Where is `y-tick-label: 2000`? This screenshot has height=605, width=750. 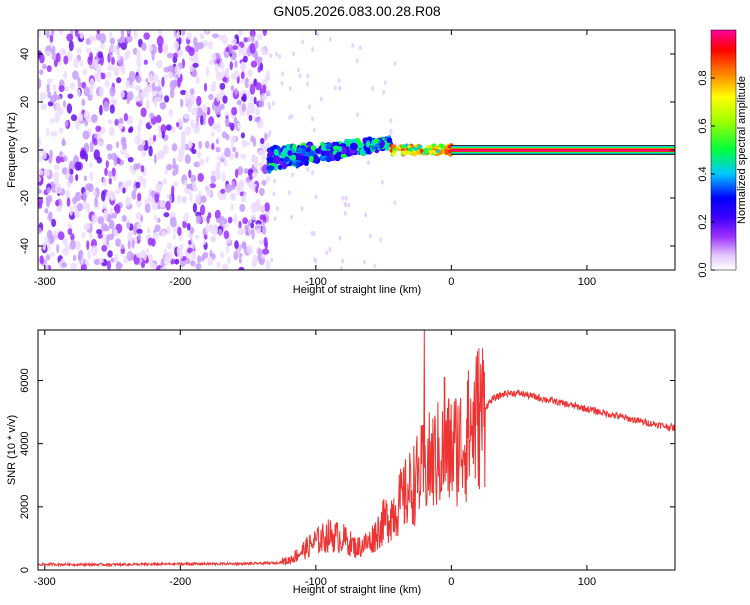
y-tick-label: 2000 is located at coordinates (25, 507).